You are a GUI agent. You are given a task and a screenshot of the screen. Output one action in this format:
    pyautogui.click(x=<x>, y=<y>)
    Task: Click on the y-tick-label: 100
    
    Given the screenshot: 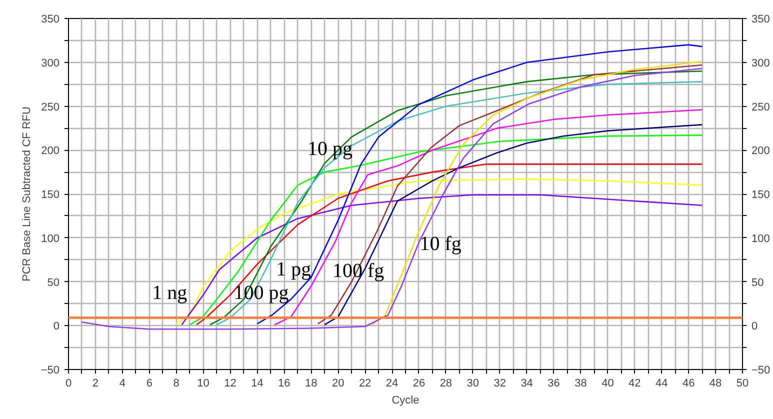 What is the action you would take?
    pyautogui.click(x=50, y=238)
    